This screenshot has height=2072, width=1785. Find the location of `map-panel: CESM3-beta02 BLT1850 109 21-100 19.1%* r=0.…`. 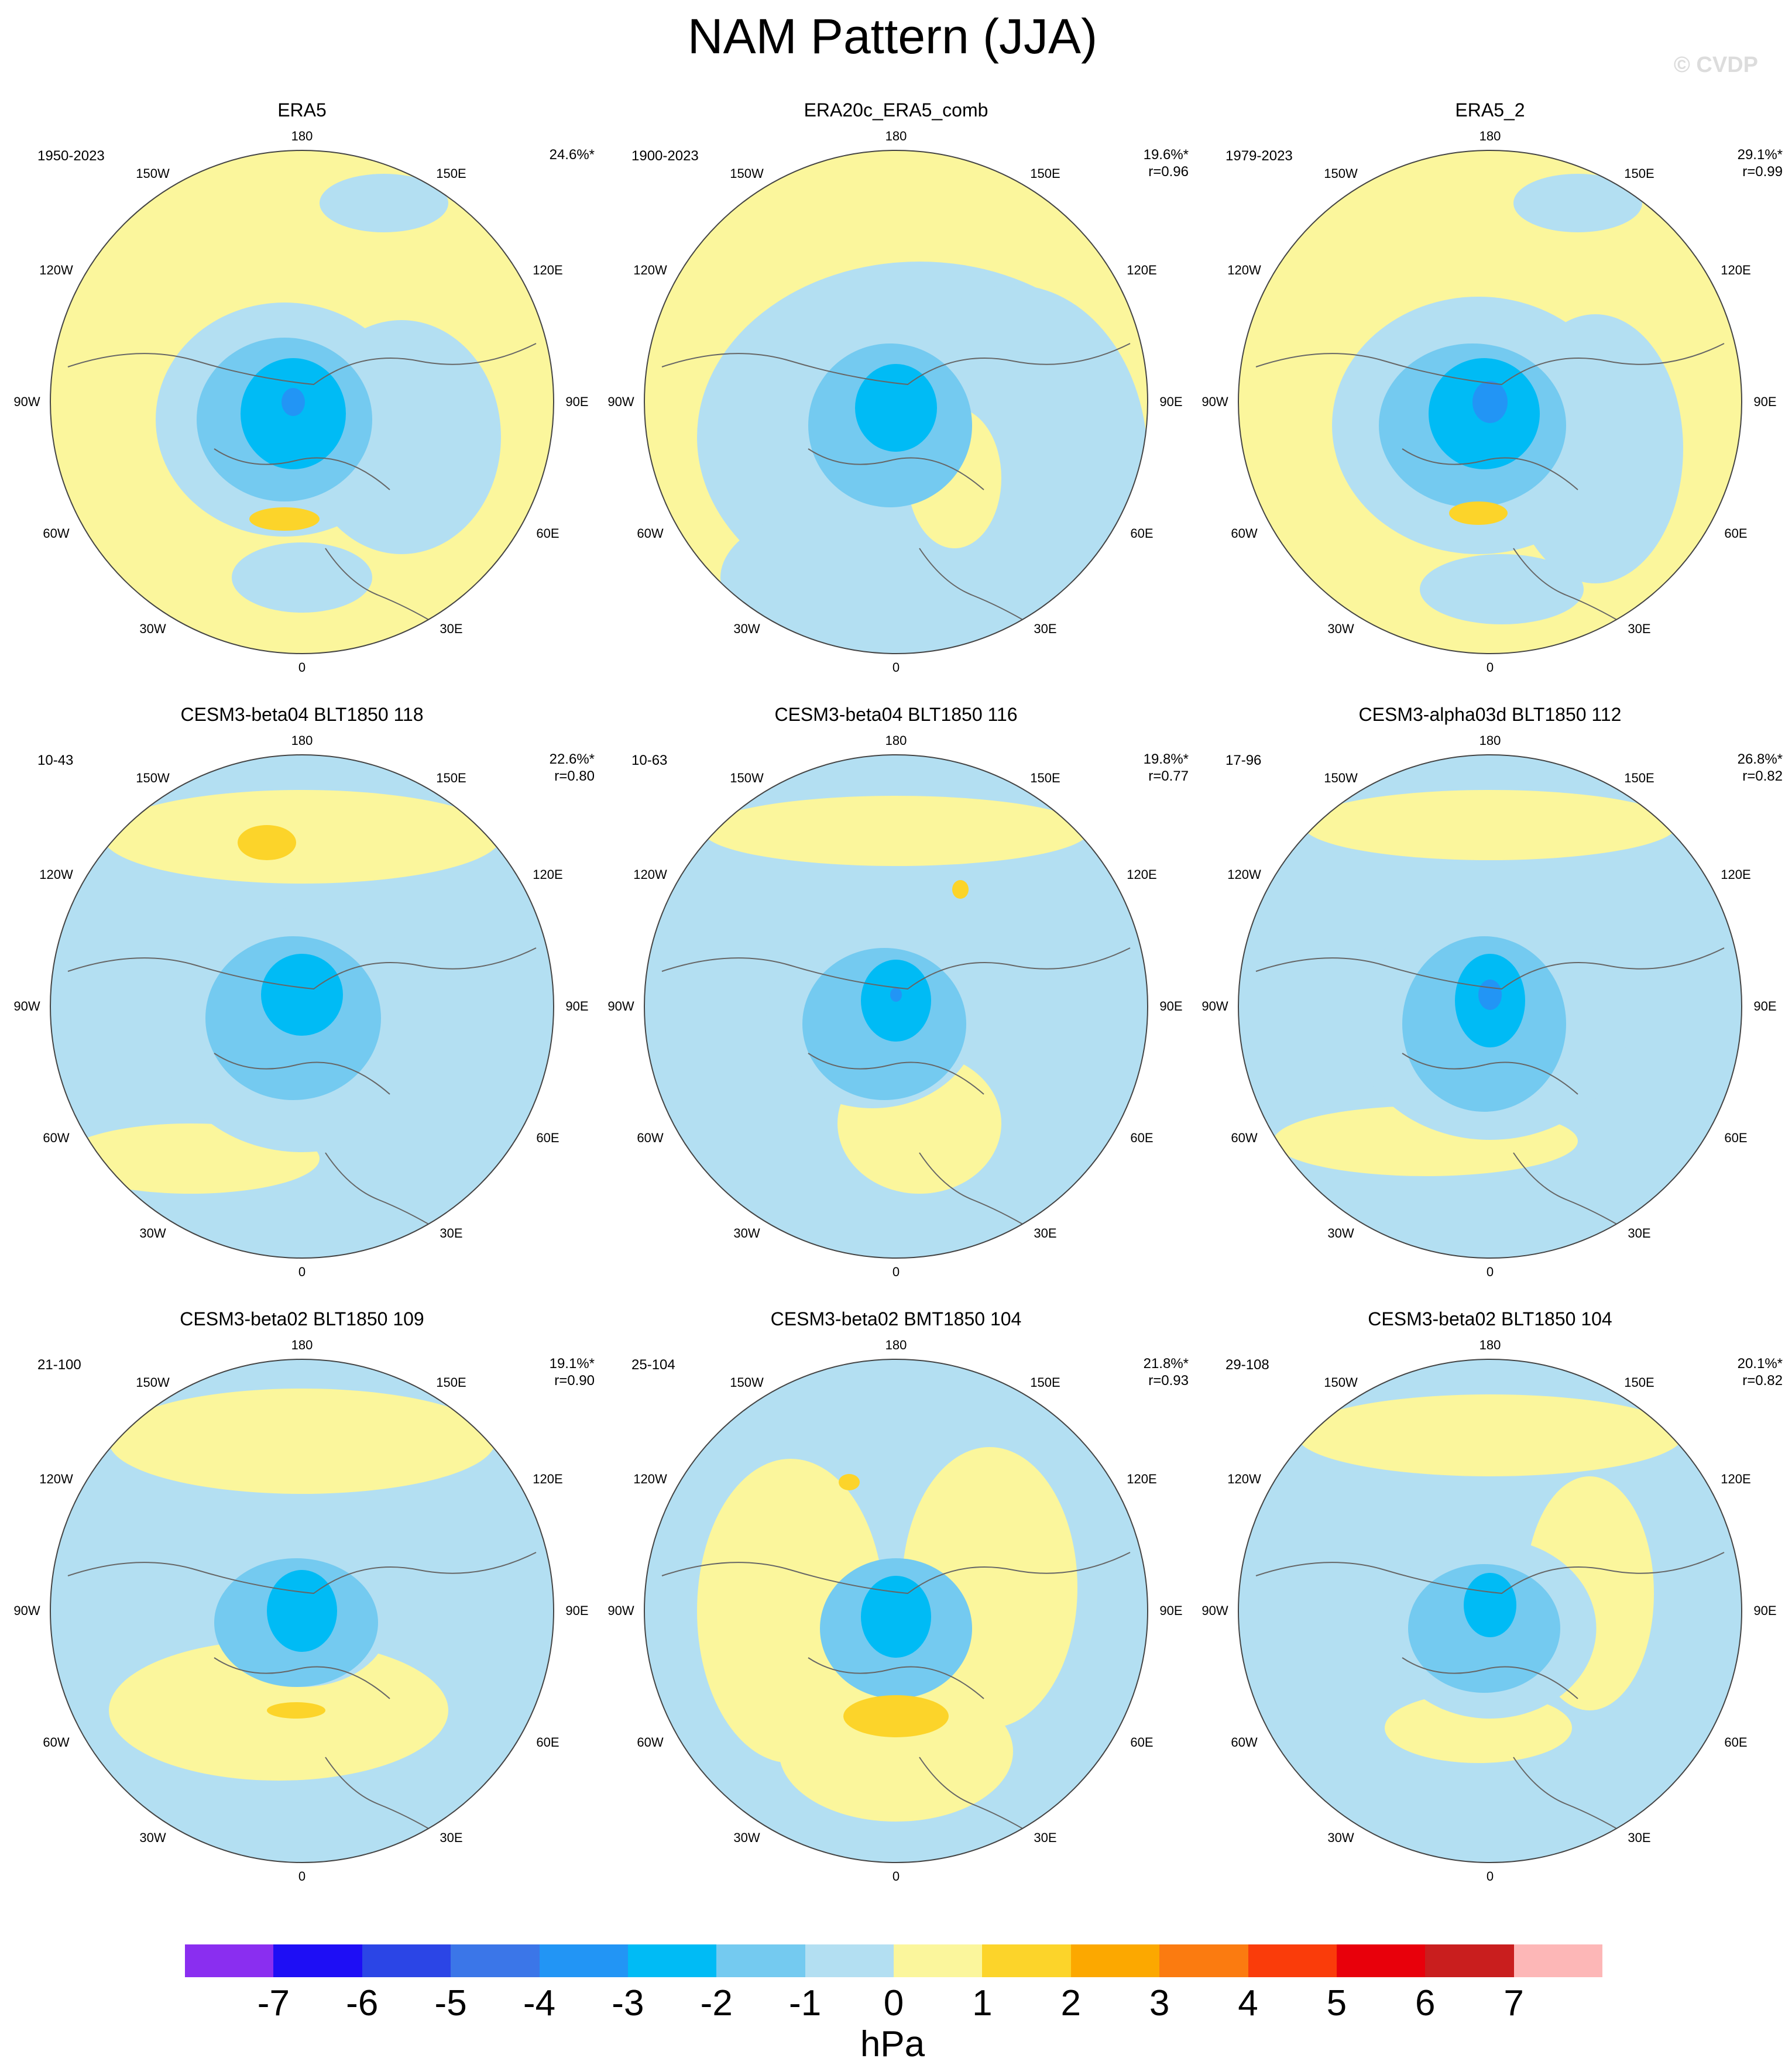

map-panel: CESM3-beta02 BLT1850 109 21-100 19.1%* r=0.… is located at coordinates (319, 1610).